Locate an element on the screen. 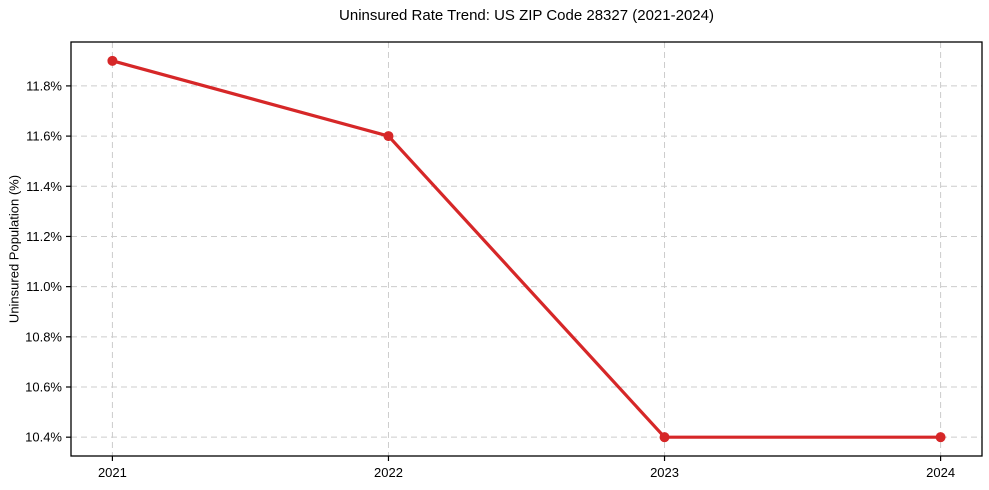  y-tick-label: 11.0% is located at coordinates (44, 286).